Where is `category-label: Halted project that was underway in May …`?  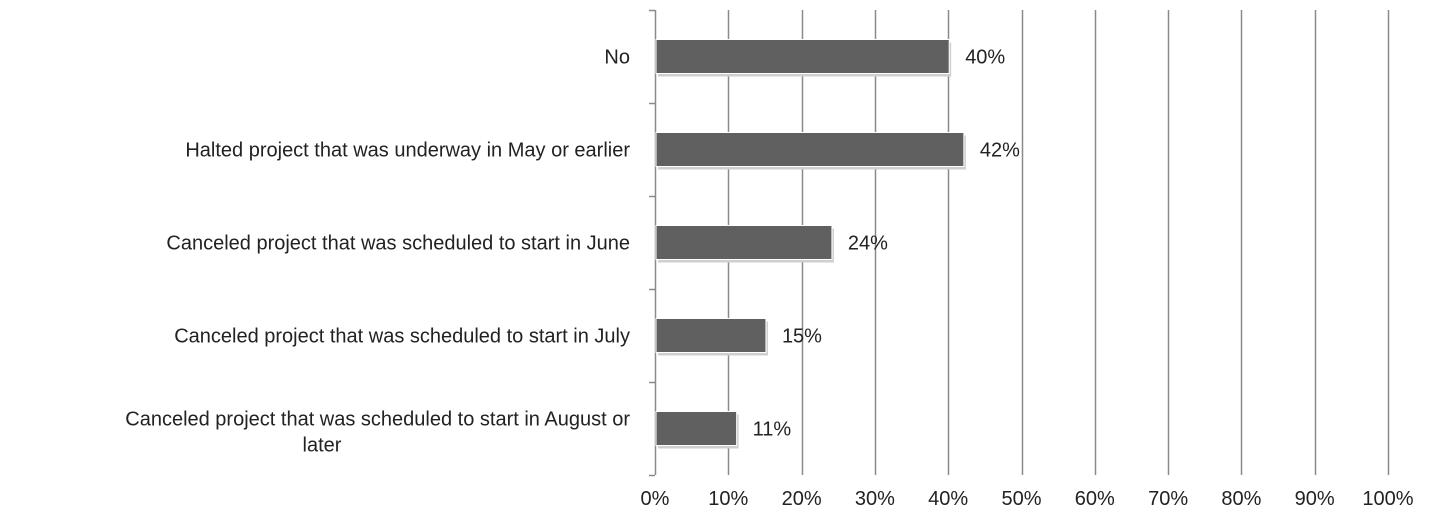
category-label: Halted project that was underway in May … is located at coordinates (407, 151).